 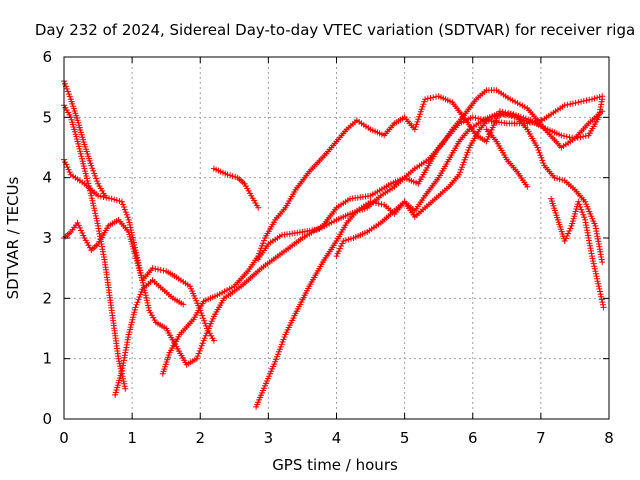 What do you see at coordinates (47, 117) in the screenshot?
I see `y-tick-label: 5` at bounding box center [47, 117].